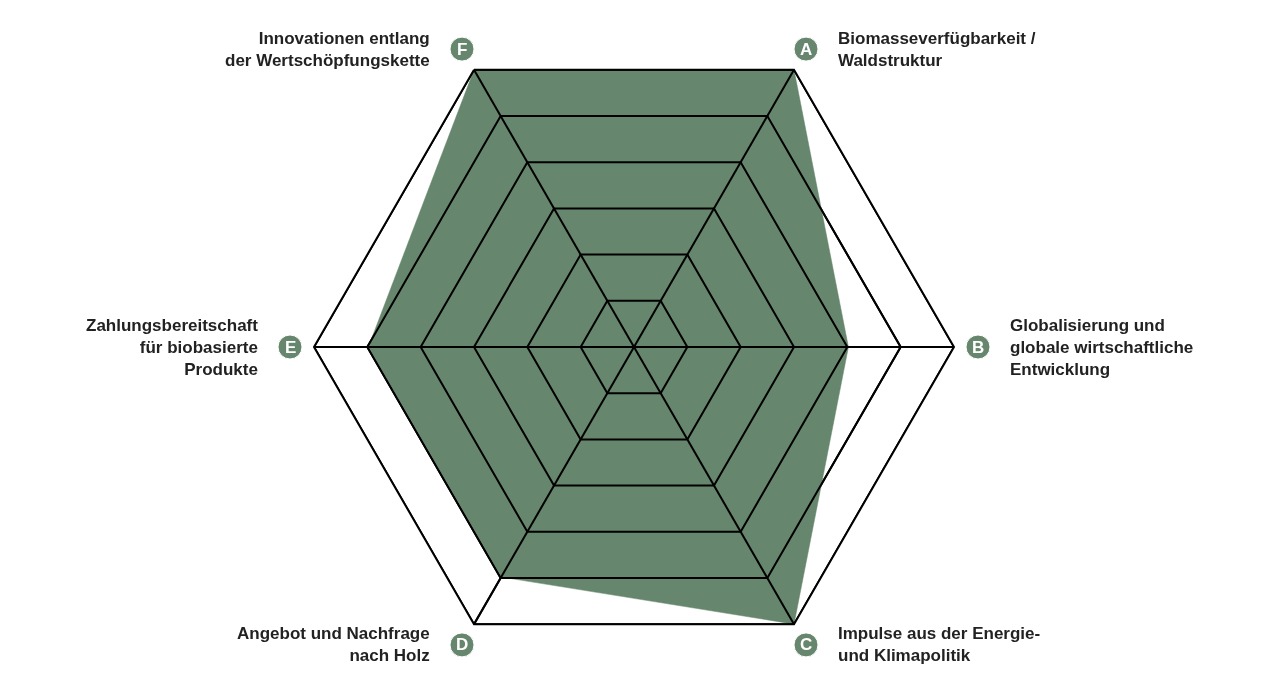 The height and width of the screenshot is (677, 1287). Describe the element at coordinates (978, 347) in the screenshot. I see `text: B` at that location.